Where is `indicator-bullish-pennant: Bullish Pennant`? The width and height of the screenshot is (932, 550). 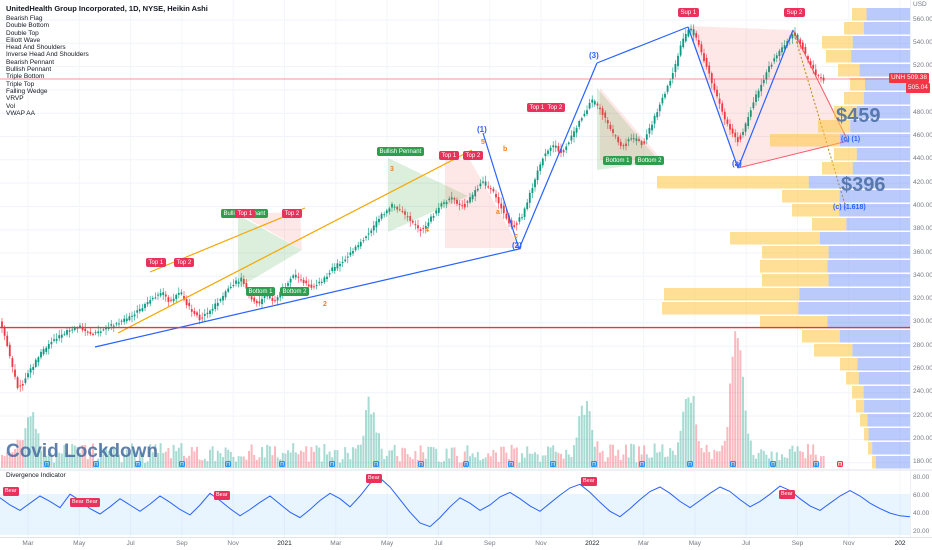 indicator-bullish-pennant: Bullish Pennant is located at coordinates (29, 70).